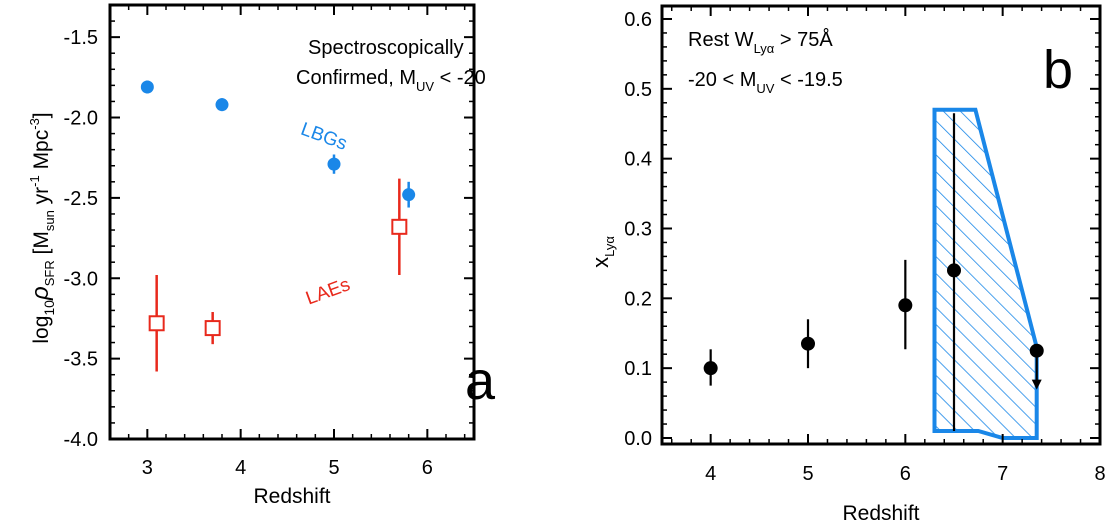 Image resolution: width=1114 pixels, height=529 pixels. Describe the element at coordinates (1058, 70) in the screenshot. I see `panel-b-label: b` at that location.